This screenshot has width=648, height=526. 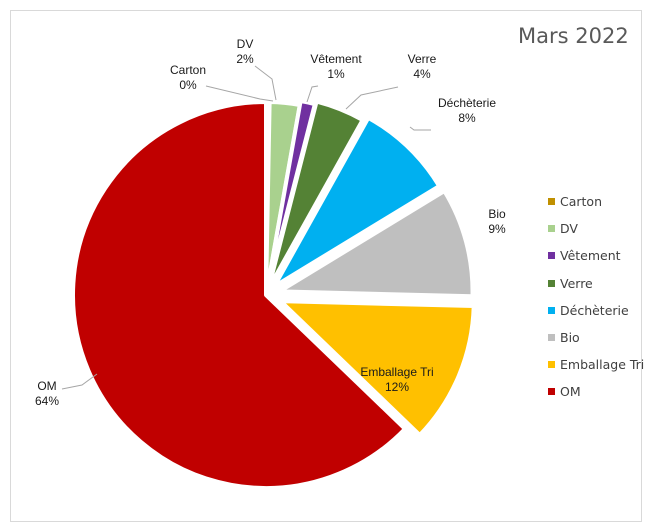 What do you see at coordinates (467, 110) in the screenshot?
I see `data-label: Déchèterie 8%` at bounding box center [467, 110].